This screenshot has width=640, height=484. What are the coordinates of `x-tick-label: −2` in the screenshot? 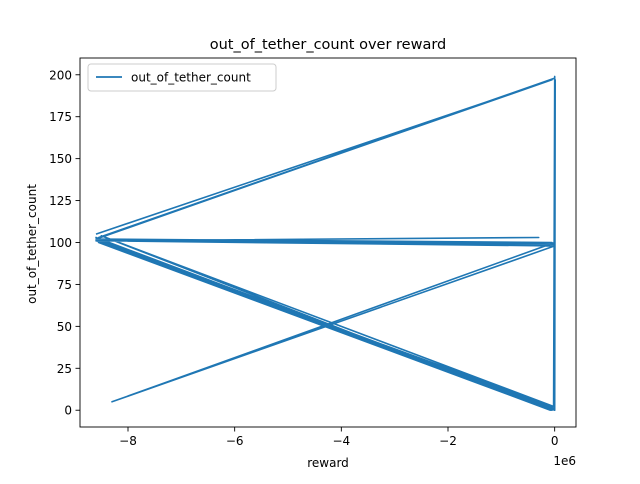 It's located at (448, 441).